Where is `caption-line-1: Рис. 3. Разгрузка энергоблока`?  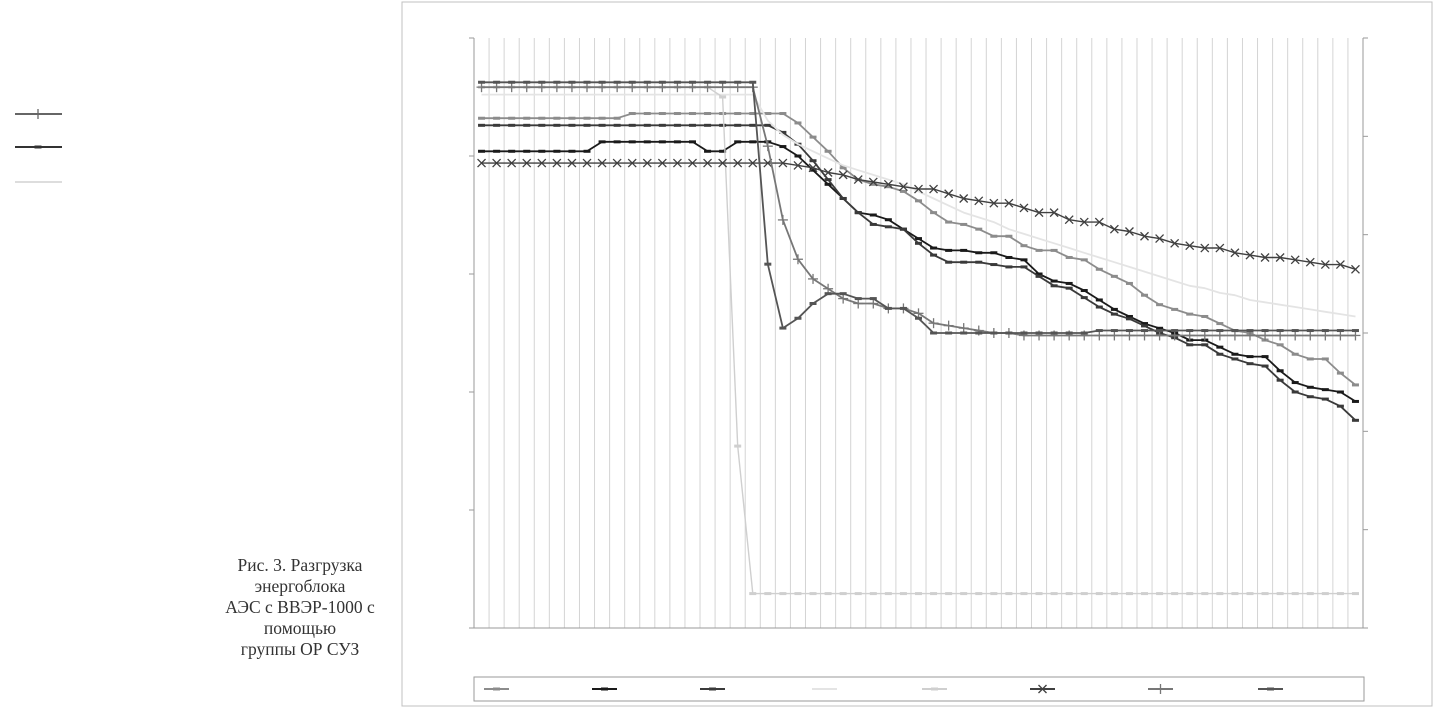
caption-line-1: Рис. 3. Разгрузка энергоблока is located at coordinates (300, 575).